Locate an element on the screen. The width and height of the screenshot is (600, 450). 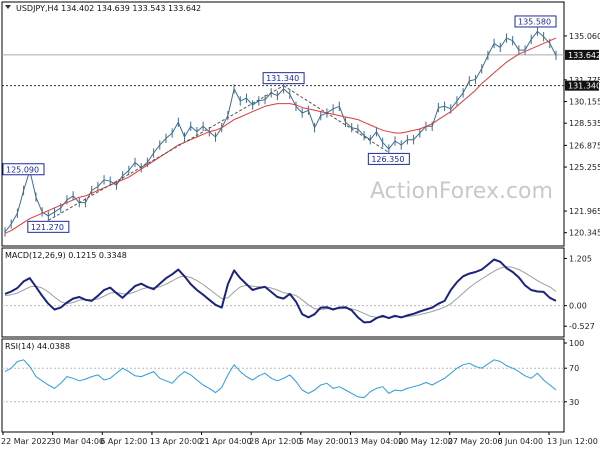
price-label-box is located at coordinates (283, 78).